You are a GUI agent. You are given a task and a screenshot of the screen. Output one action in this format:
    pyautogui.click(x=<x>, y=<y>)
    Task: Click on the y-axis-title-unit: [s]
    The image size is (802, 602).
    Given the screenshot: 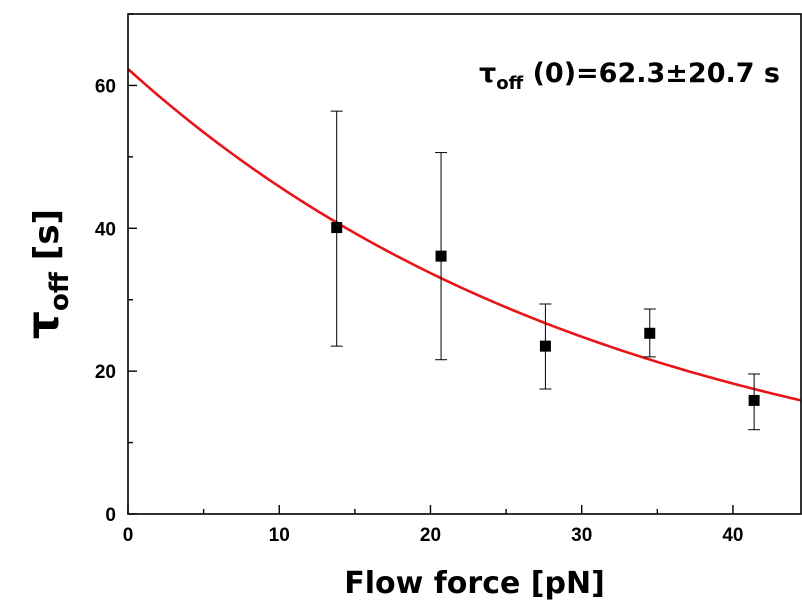 What is the action you would take?
    pyautogui.click(x=47, y=240)
    